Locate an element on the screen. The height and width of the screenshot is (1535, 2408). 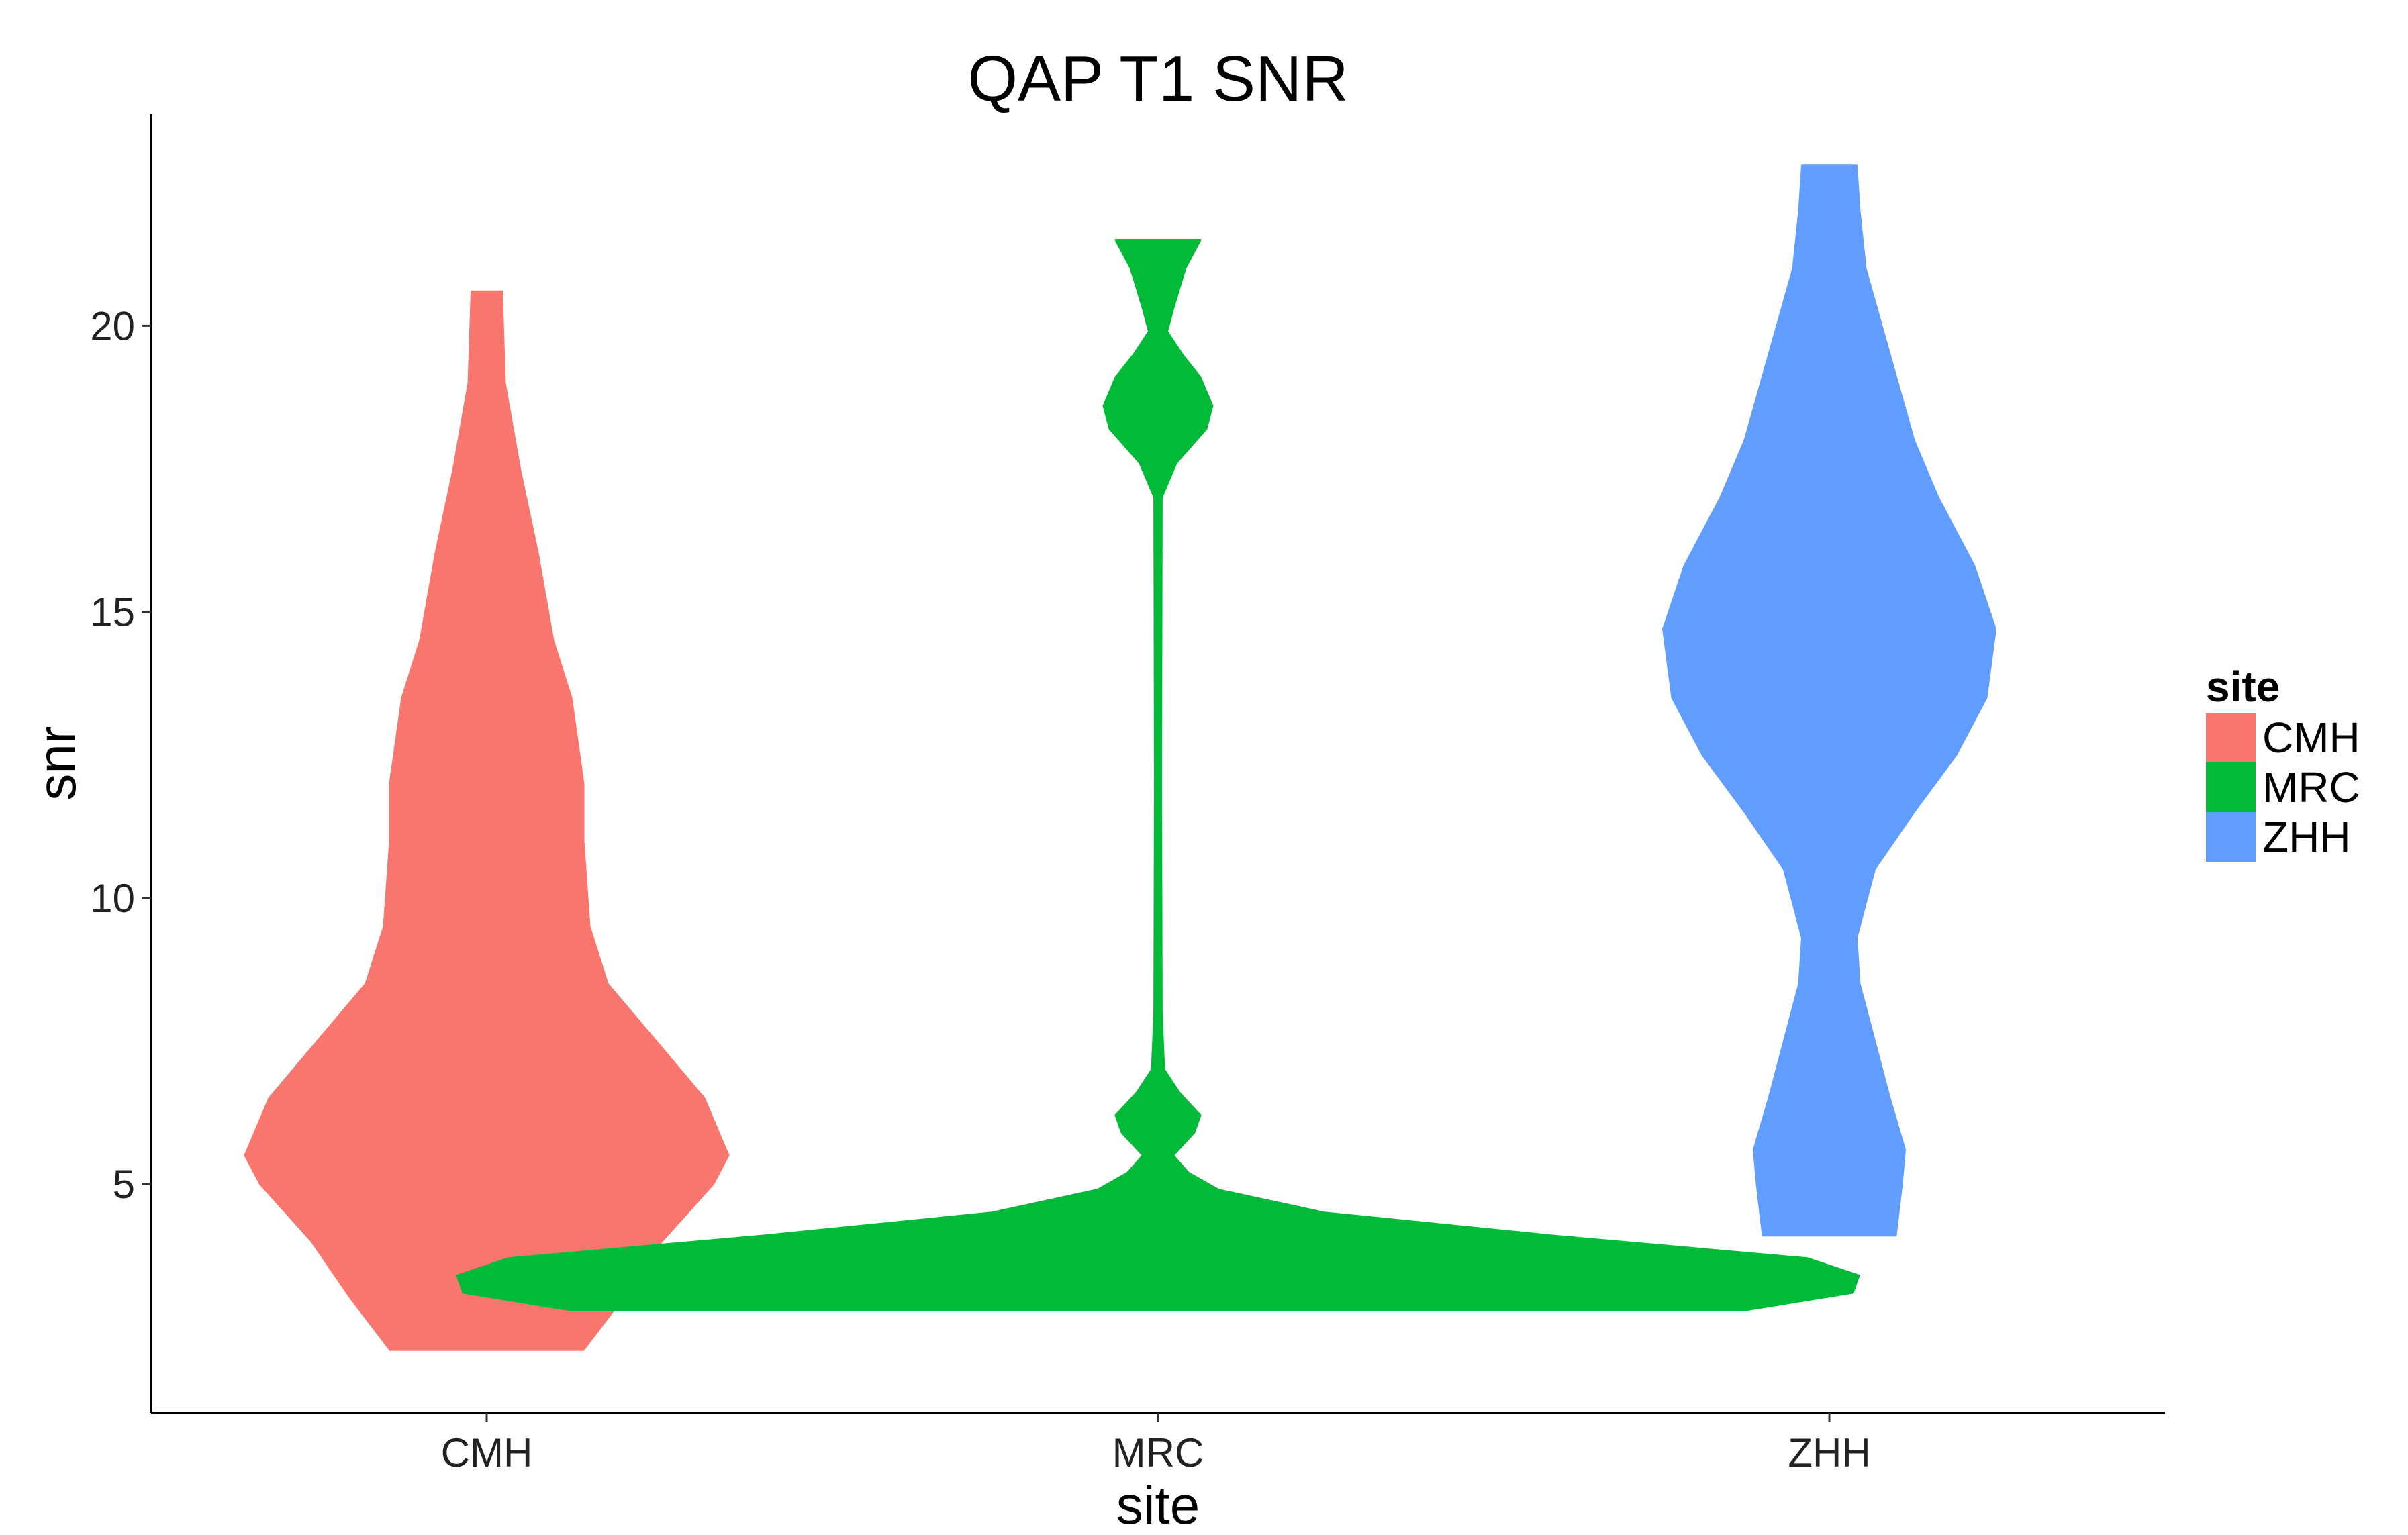
violin-cmh is located at coordinates (487, 821).